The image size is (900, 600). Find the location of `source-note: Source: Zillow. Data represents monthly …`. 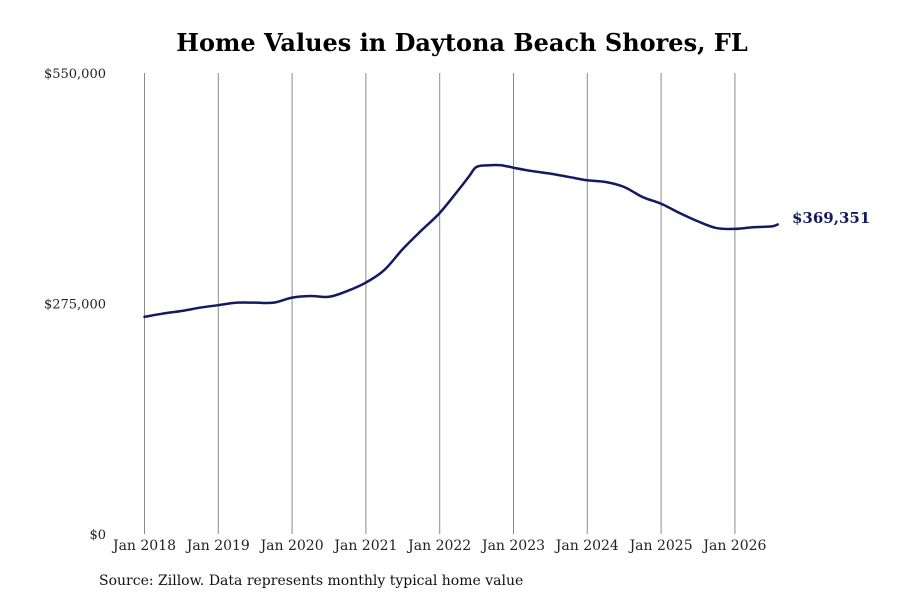

source-note: Source: Zillow. Data represents monthly … is located at coordinates (311, 581).